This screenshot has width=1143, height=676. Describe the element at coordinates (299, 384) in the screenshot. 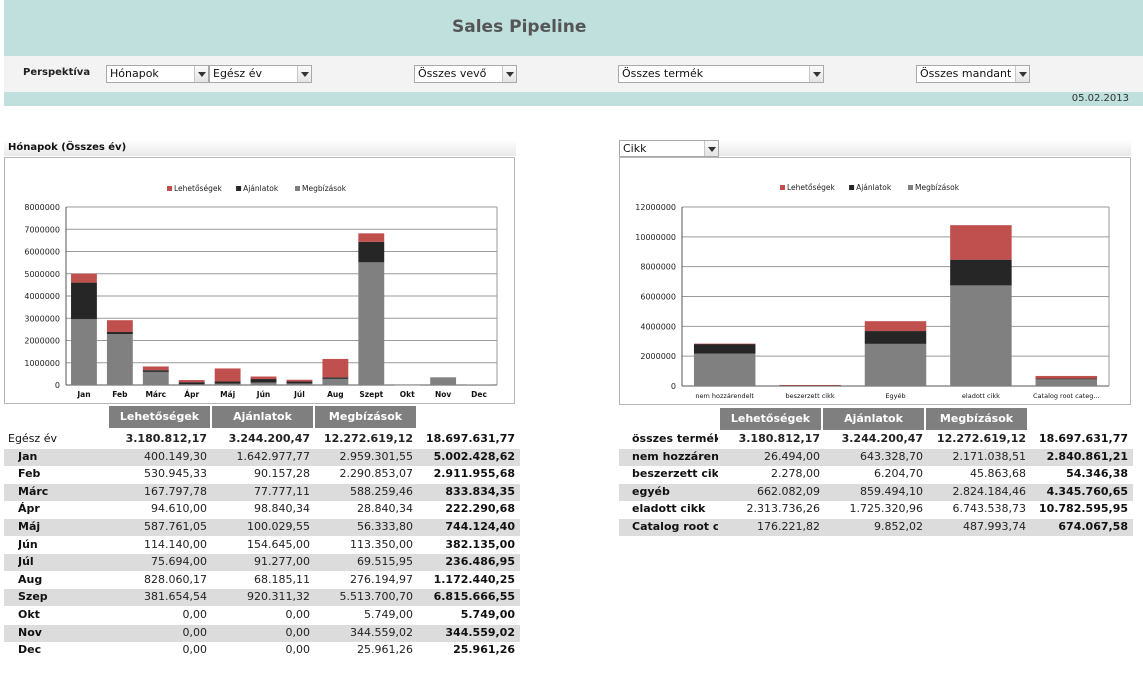

I see `bar-Júl-Megbízások` at that location.